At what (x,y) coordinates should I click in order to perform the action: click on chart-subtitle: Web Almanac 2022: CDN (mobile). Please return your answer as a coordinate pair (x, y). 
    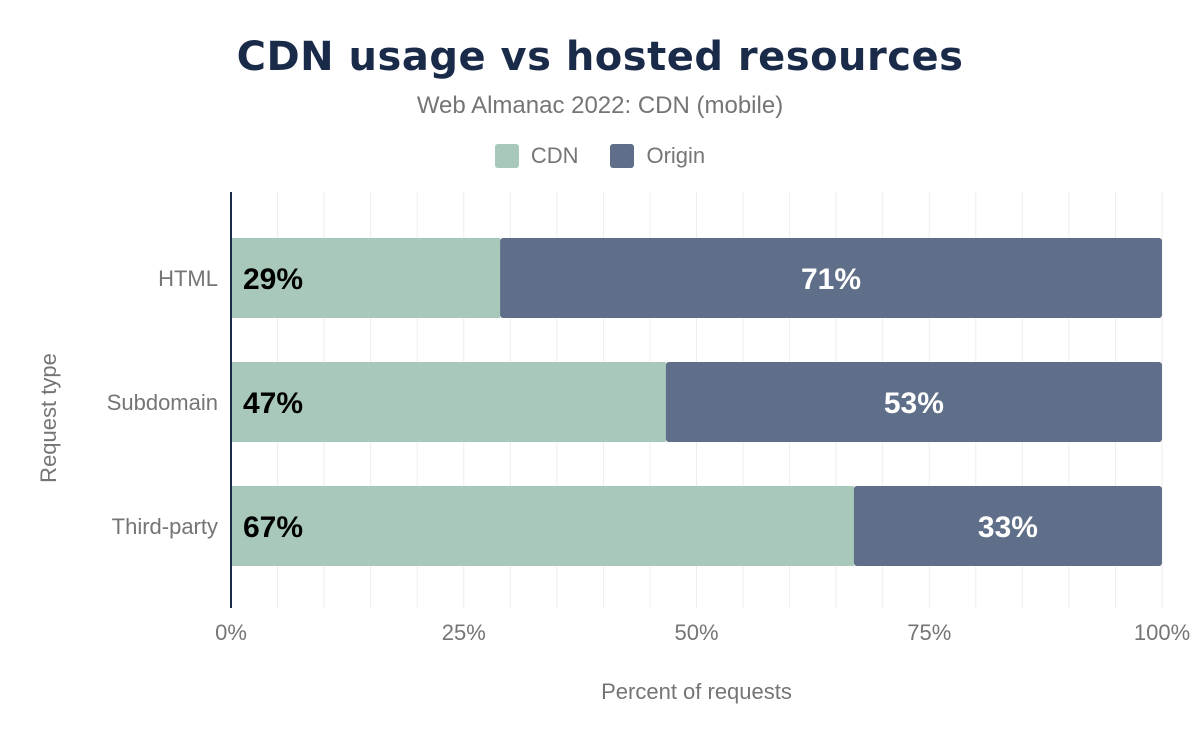
    Looking at the image, I should click on (600, 105).